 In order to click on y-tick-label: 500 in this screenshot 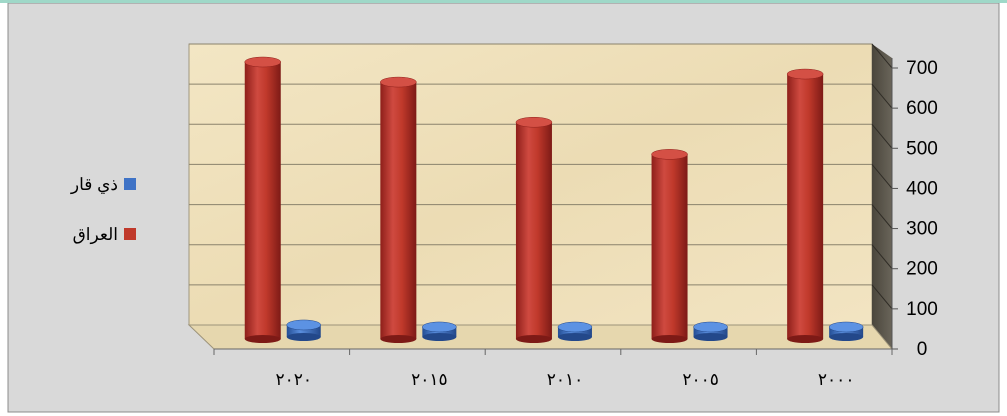, I will do `click(922, 148)`.